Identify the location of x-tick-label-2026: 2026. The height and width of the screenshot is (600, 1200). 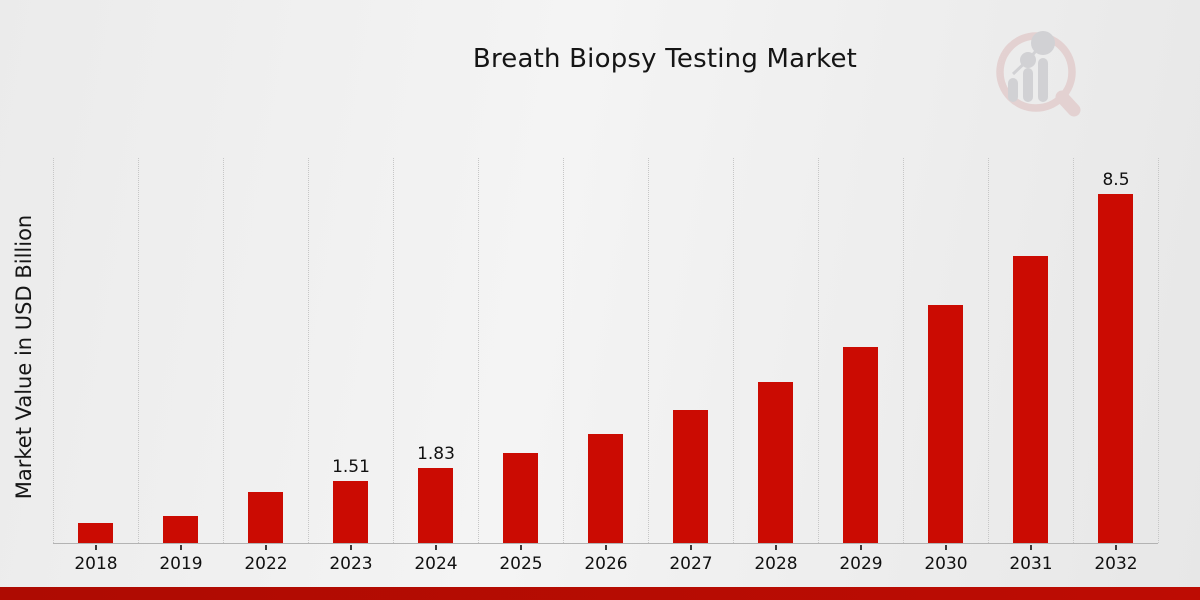
(606, 564).